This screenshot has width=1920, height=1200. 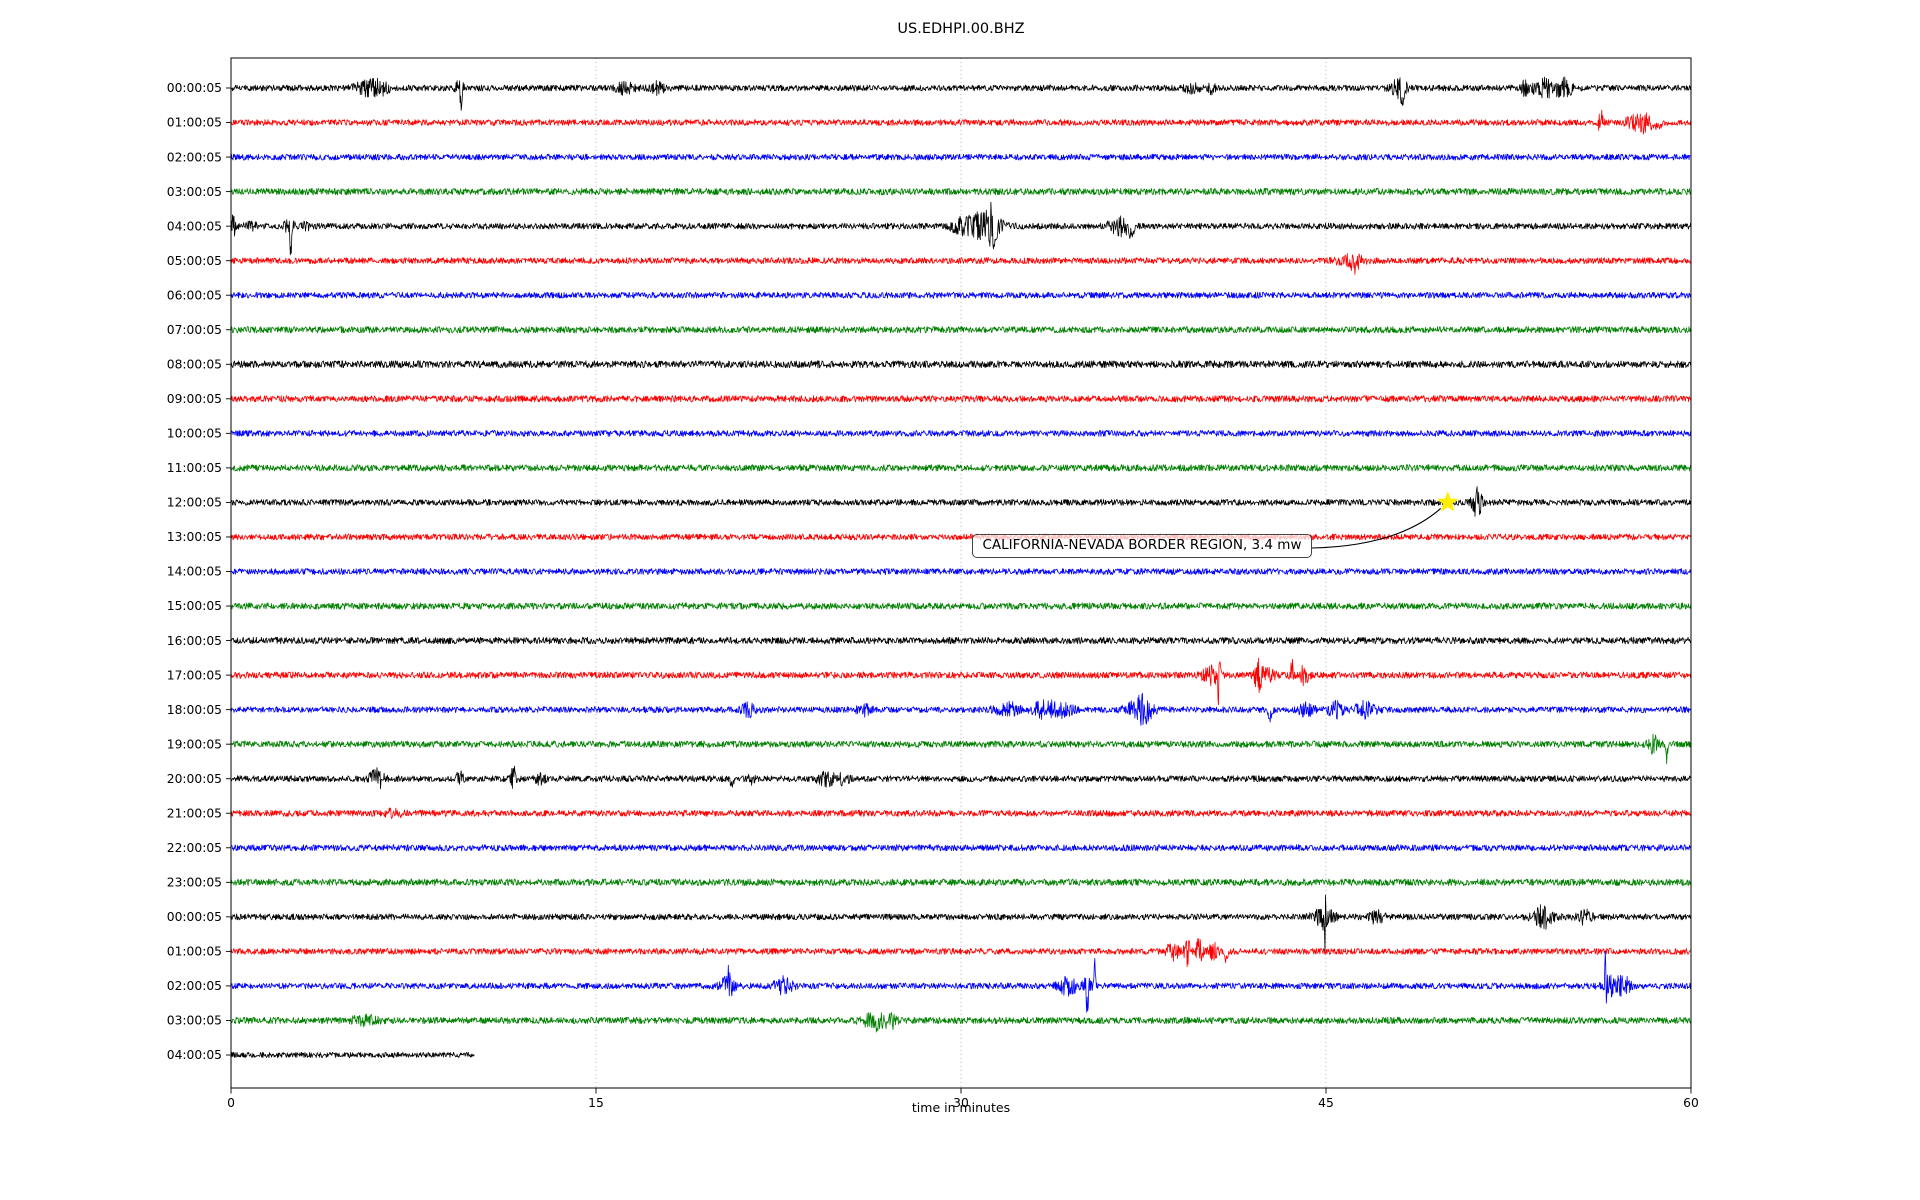 I want to click on plot-title: US.EDHPI.00.BHZ, so click(x=961, y=29).